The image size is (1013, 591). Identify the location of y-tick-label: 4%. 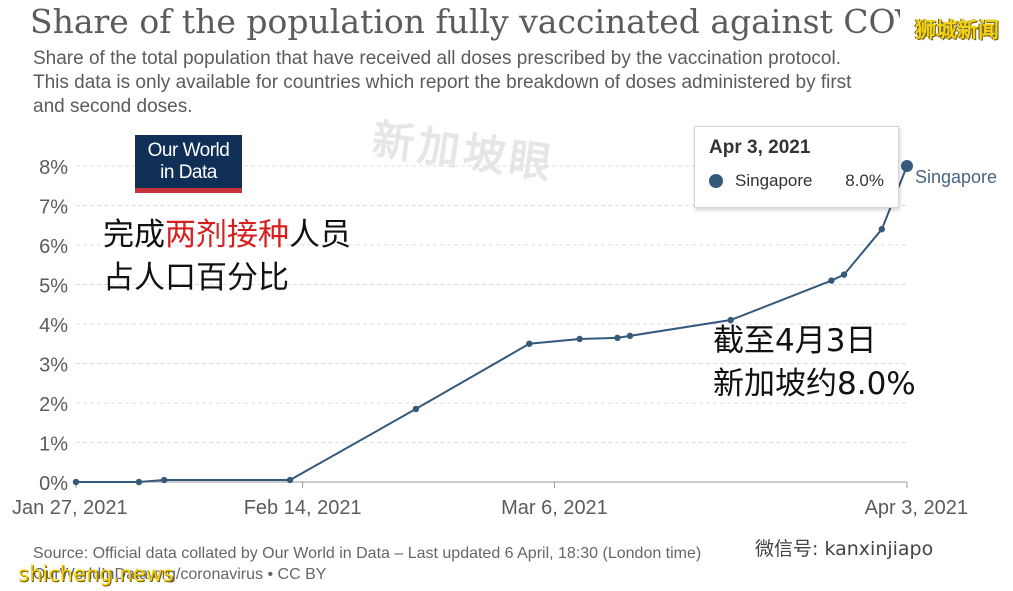
(53, 326).